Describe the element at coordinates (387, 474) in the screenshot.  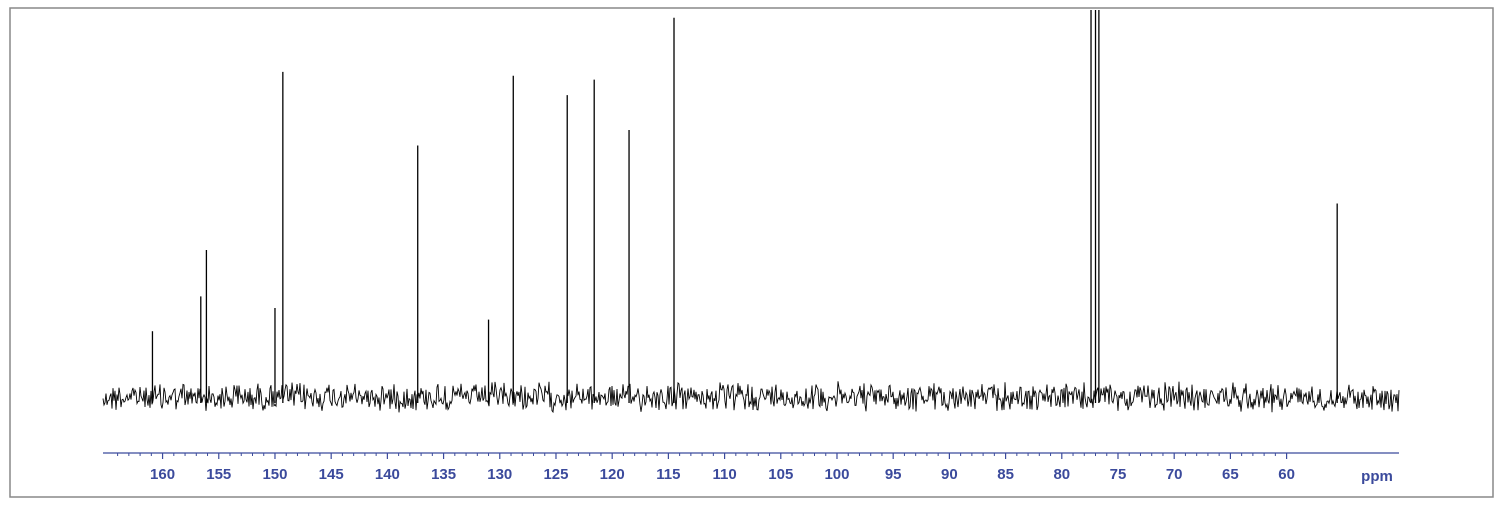
I see `x-tick-label: 140` at that location.